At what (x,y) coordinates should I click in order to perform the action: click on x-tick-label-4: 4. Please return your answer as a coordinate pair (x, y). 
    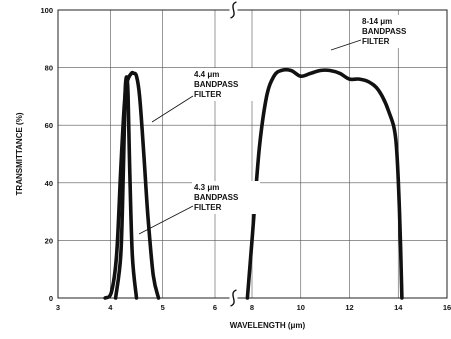
    Looking at the image, I should click on (110, 307).